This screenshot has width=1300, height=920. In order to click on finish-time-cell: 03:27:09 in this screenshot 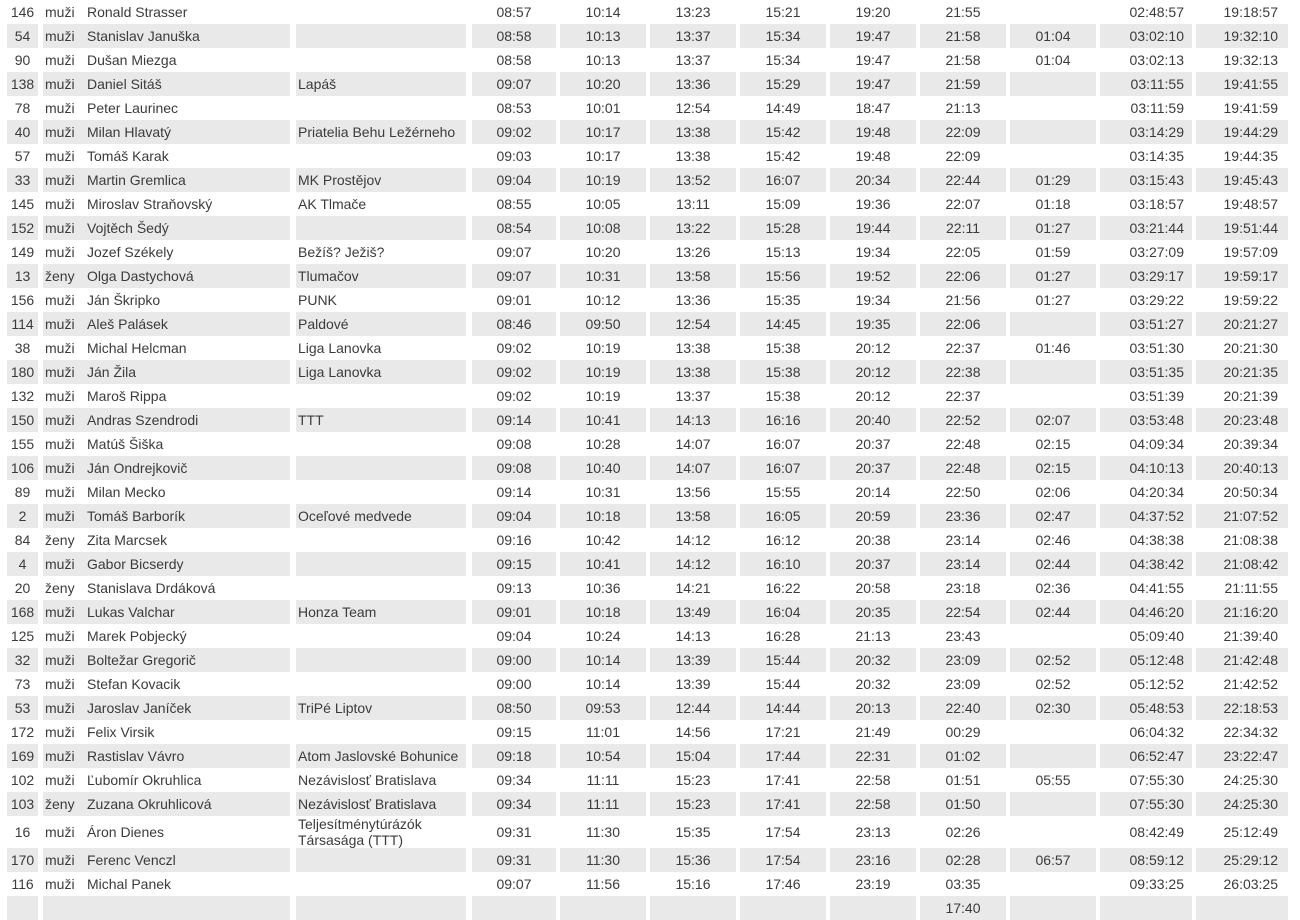, I will do `click(1144, 252)`.